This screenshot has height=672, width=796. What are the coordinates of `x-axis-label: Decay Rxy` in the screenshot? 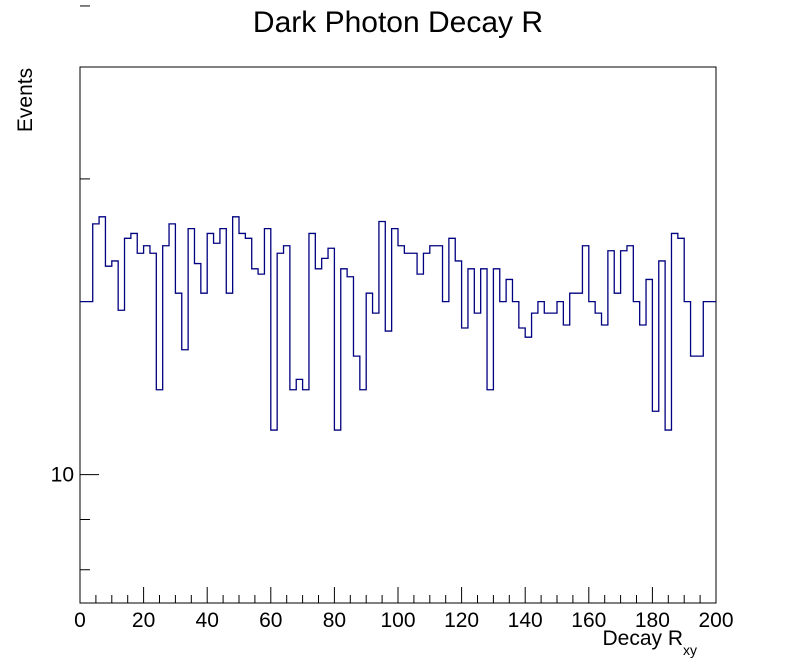 It's located at (649, 642).